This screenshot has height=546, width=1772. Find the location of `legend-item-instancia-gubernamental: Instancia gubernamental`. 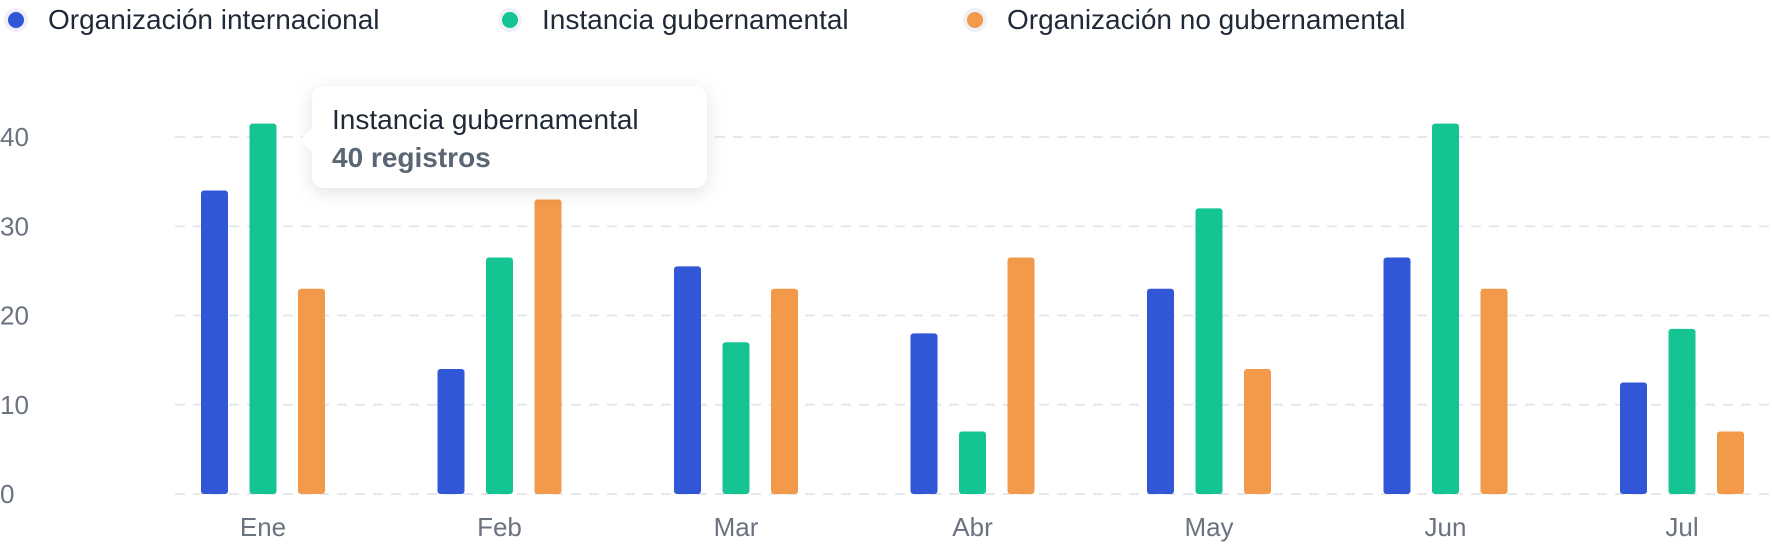

legend-item-instancia-gubernamental: Instancia gubernamental is located at coordinates (675, 20).